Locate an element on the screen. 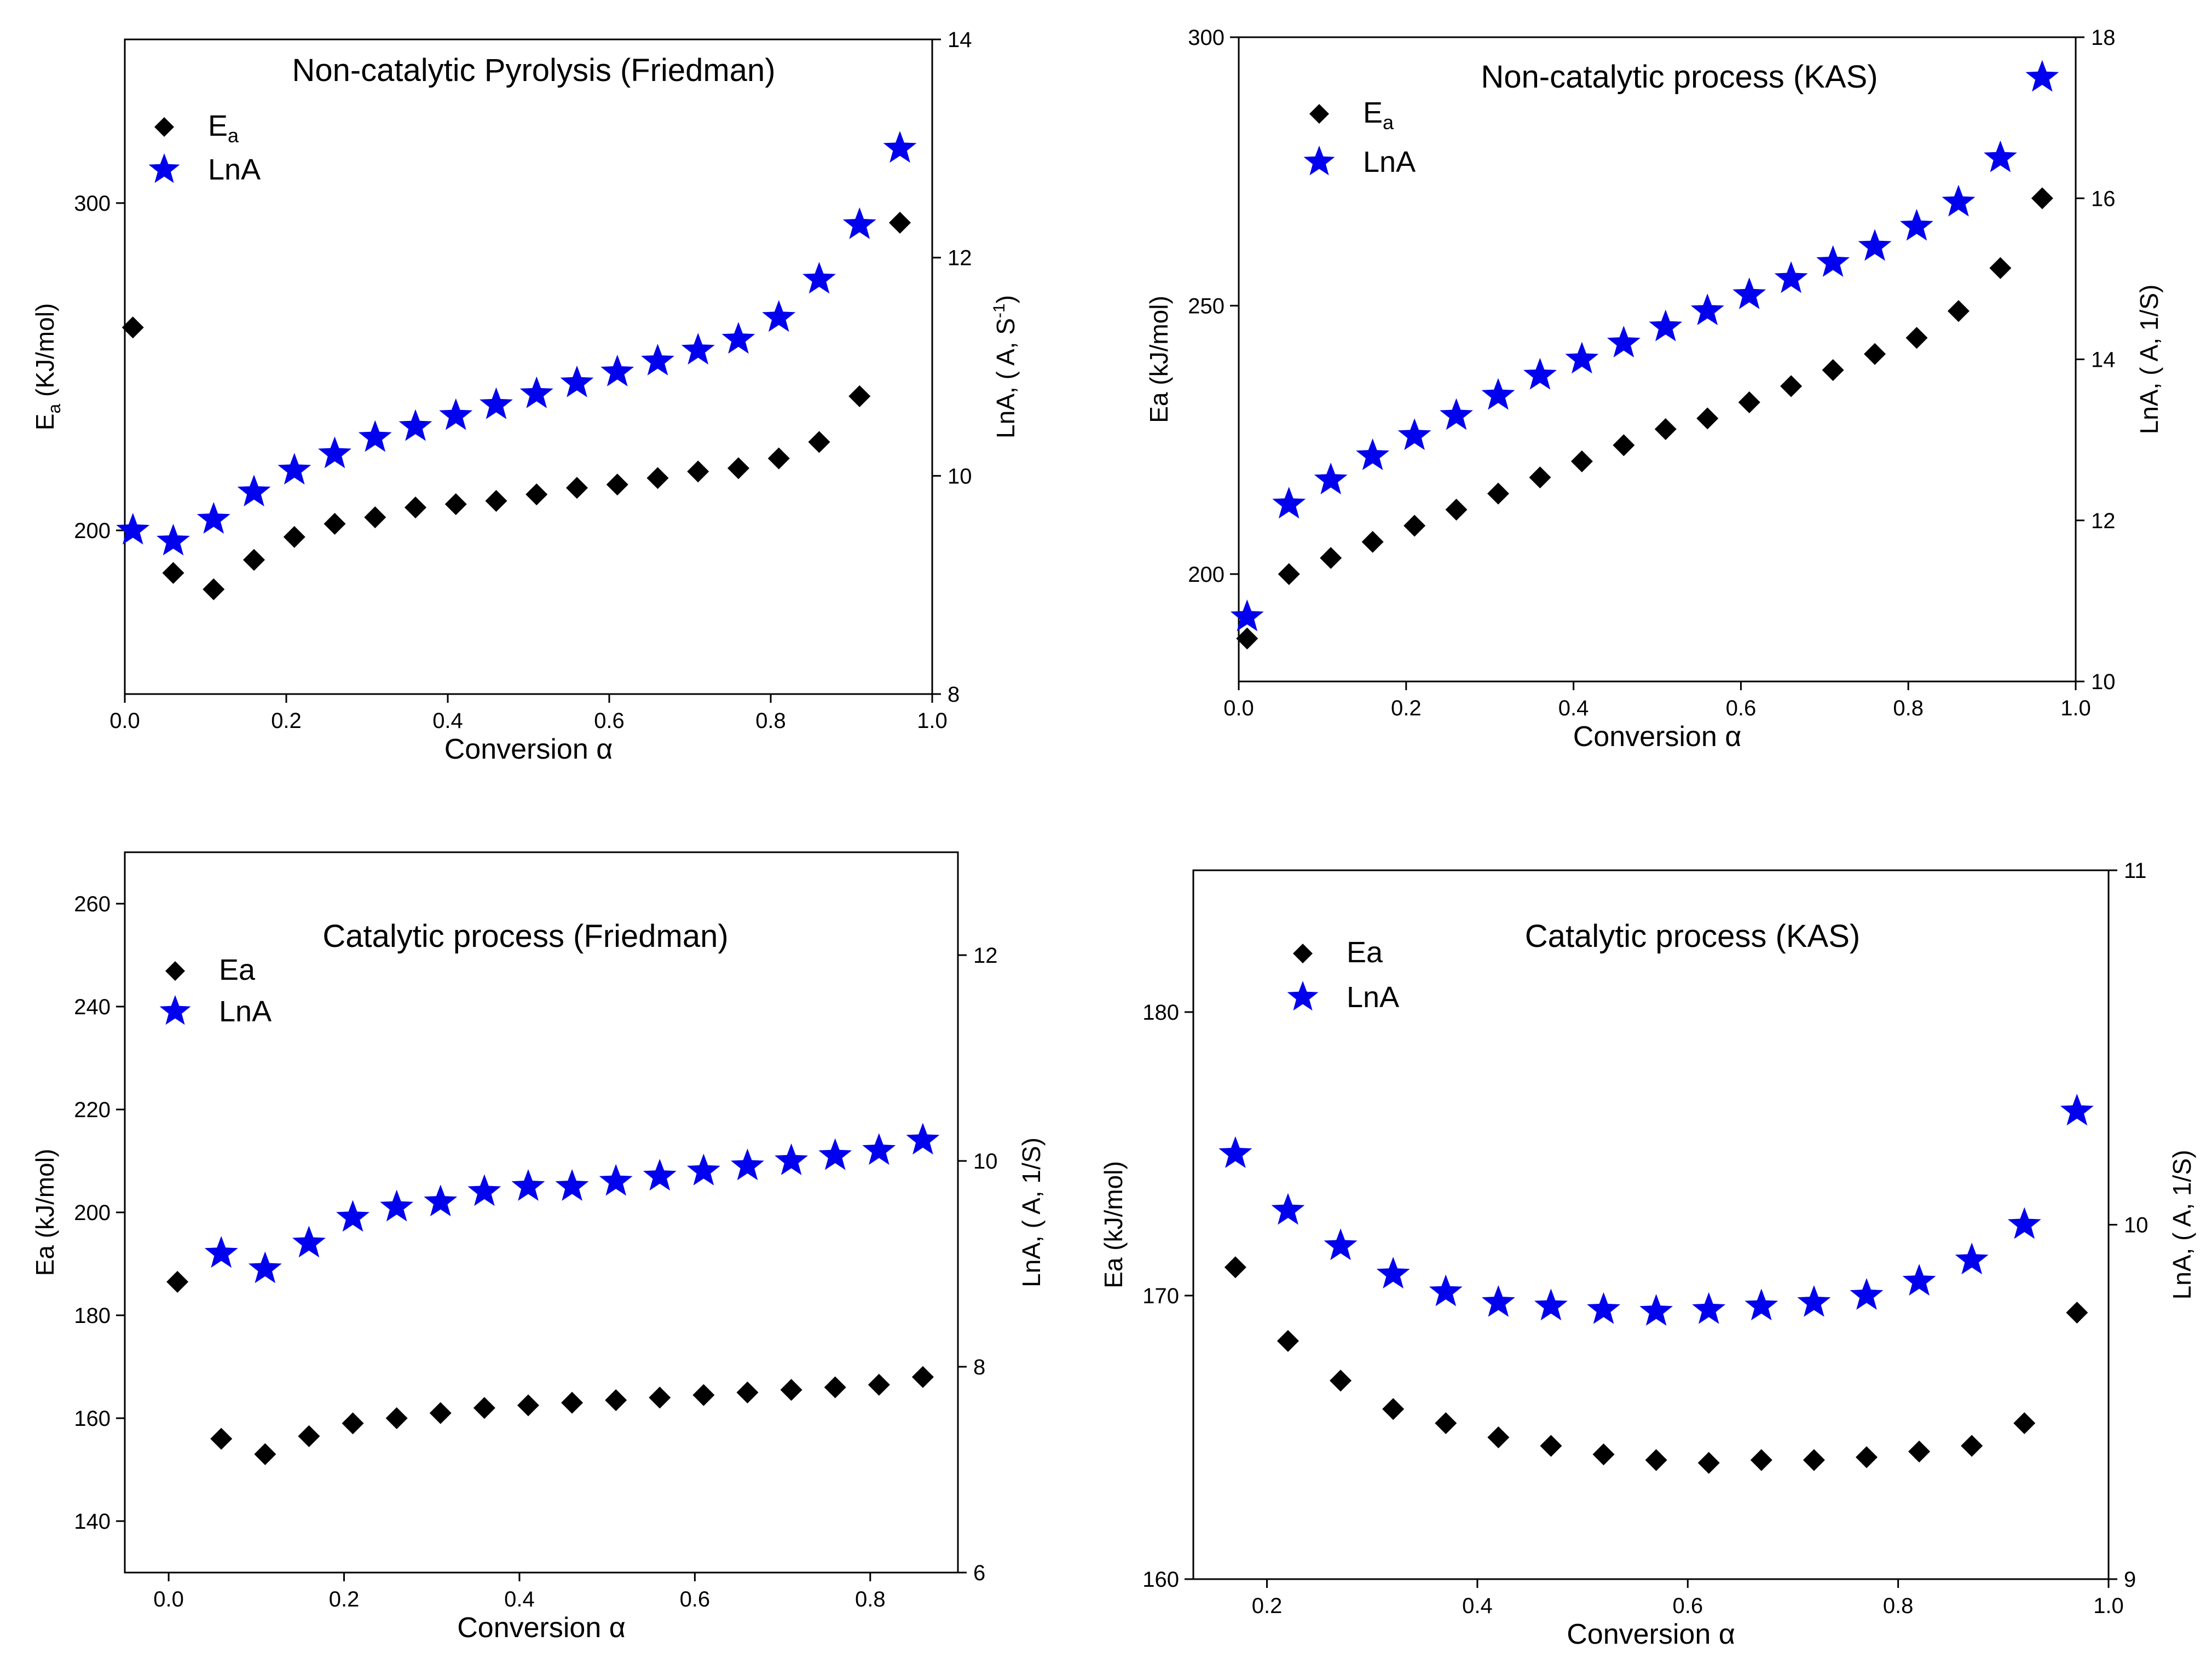 The width and height of the screenshot is (2212, 1676). x-tick-label: 0.6 is located at coordinates (1687, 1606).